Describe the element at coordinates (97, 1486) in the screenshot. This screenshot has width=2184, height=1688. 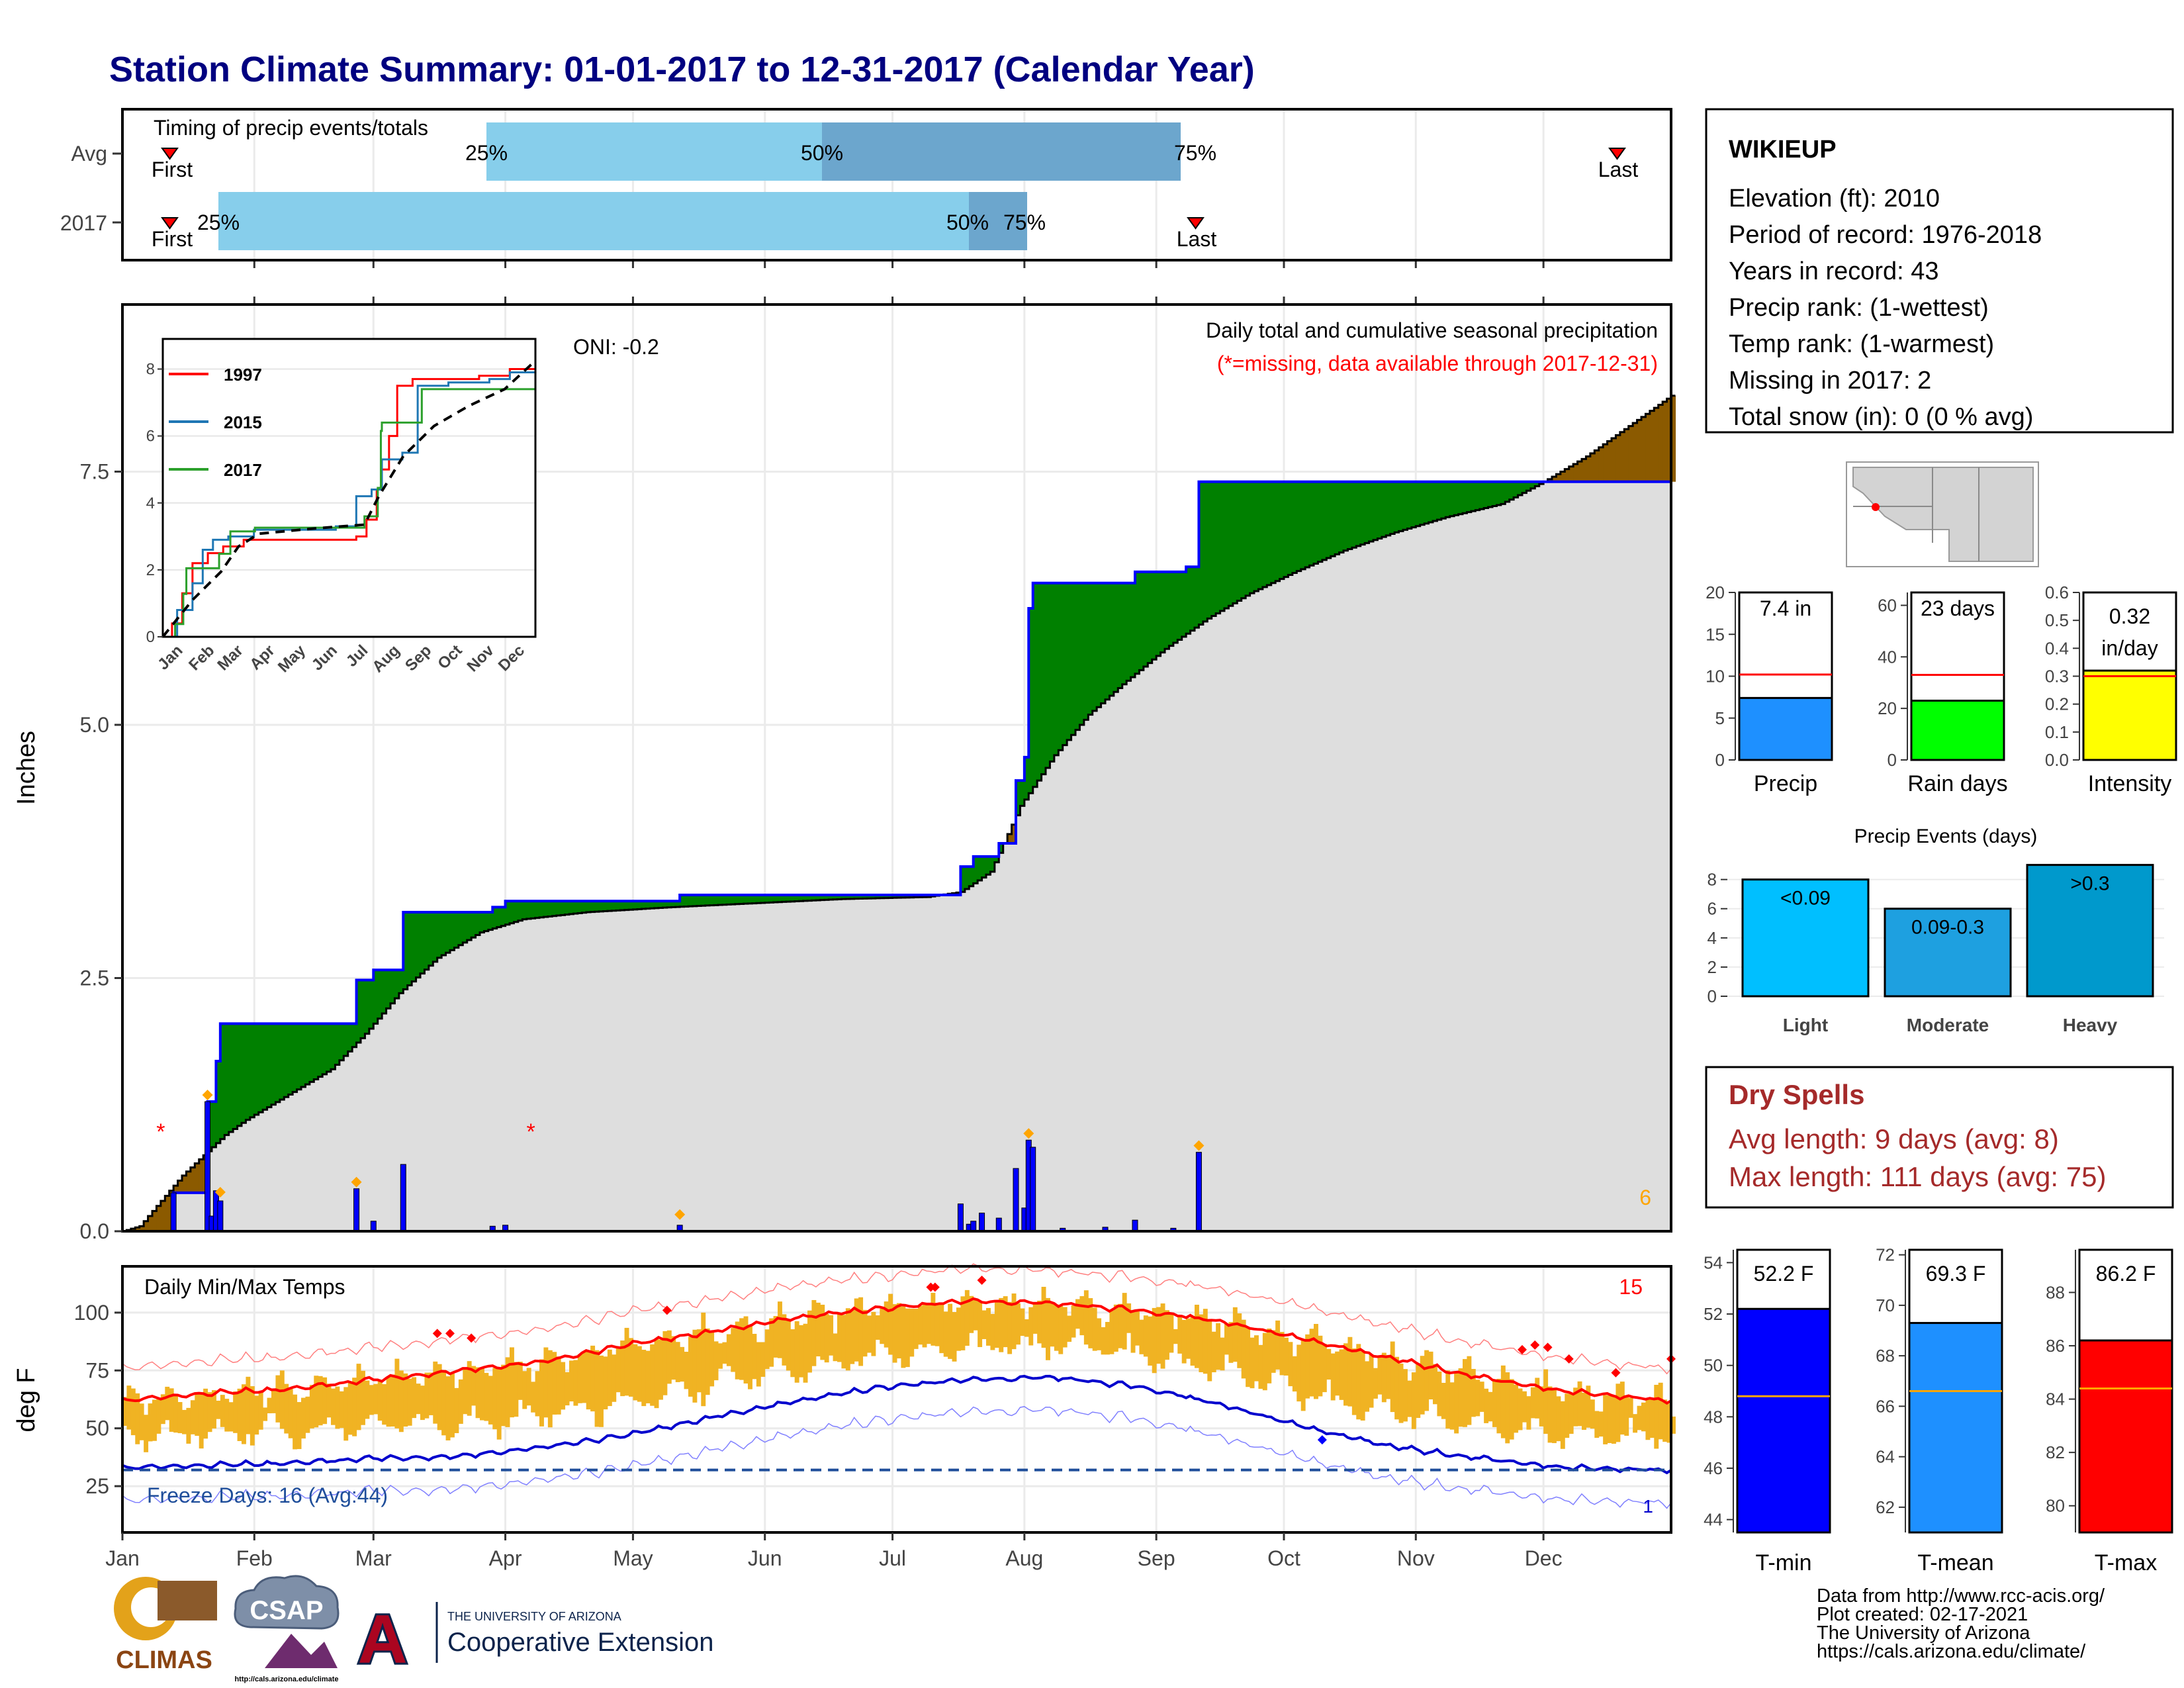
I see `temp-y-tick-label: 25` at that location.